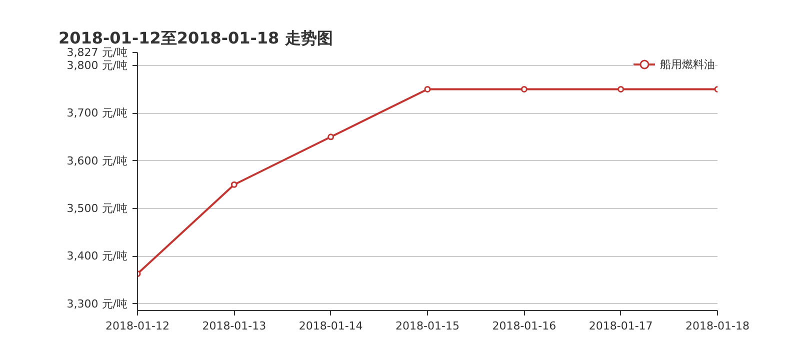 The height and width of the screenshot is (337, 798). I want to click on y-tick-label: 3,800 元/吨, so click(97, 65).